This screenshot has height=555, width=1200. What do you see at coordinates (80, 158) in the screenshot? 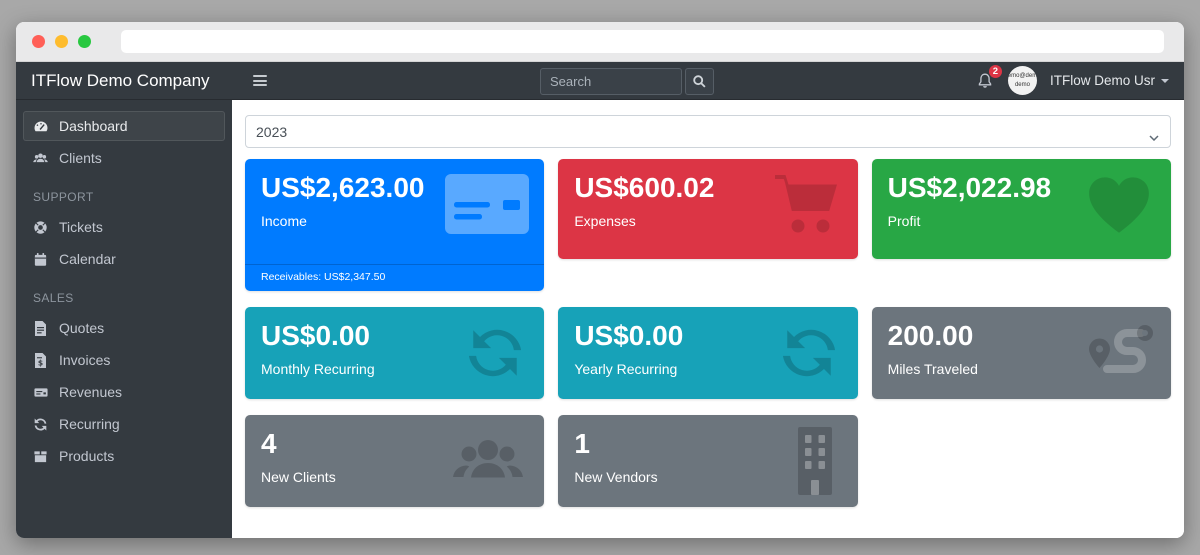
I see `sidebar-item-label: Clients` at bounding box center [80, 158].